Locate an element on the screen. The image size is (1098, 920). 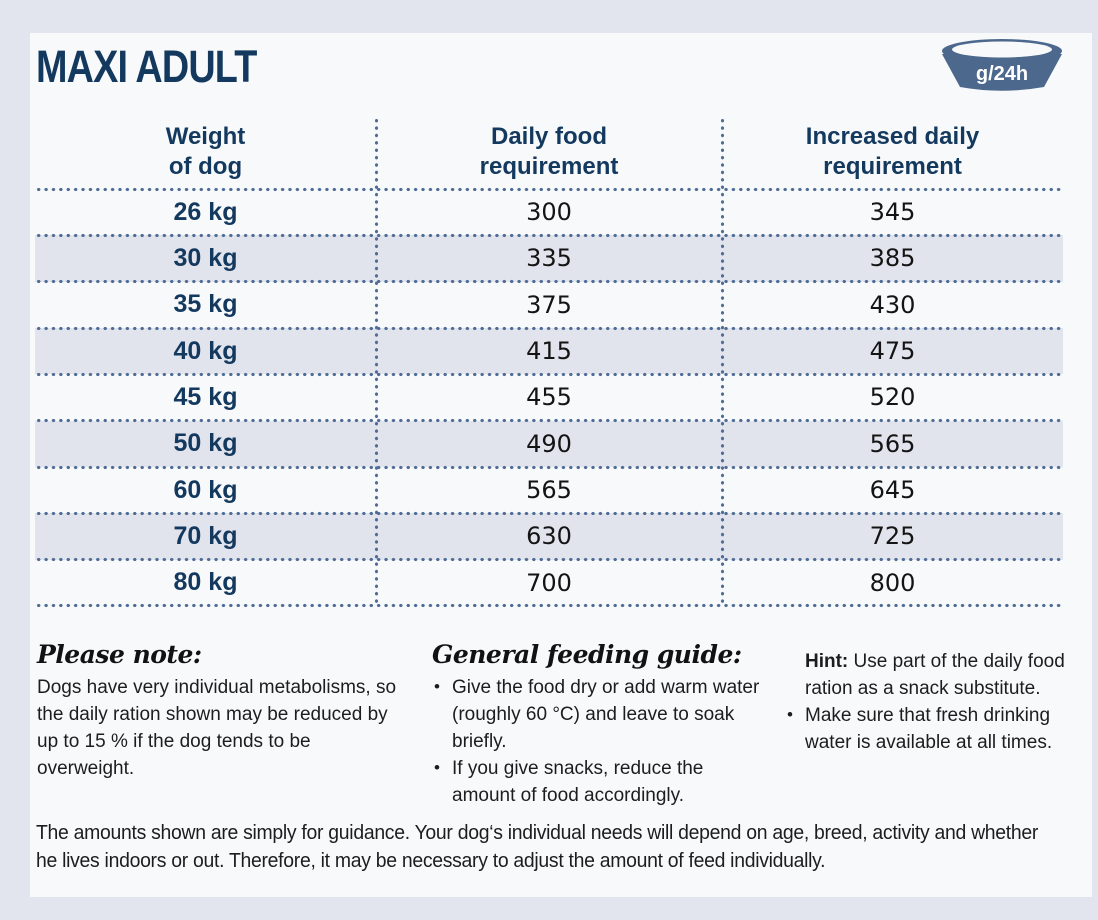
increased-value: 645 is located at coordinates (892, 490).